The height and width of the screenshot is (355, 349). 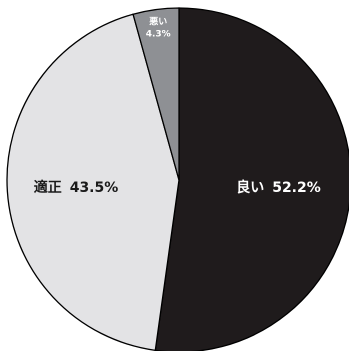 I want to click on slice-value-label: 52.2%, so click(x=296, y=188).